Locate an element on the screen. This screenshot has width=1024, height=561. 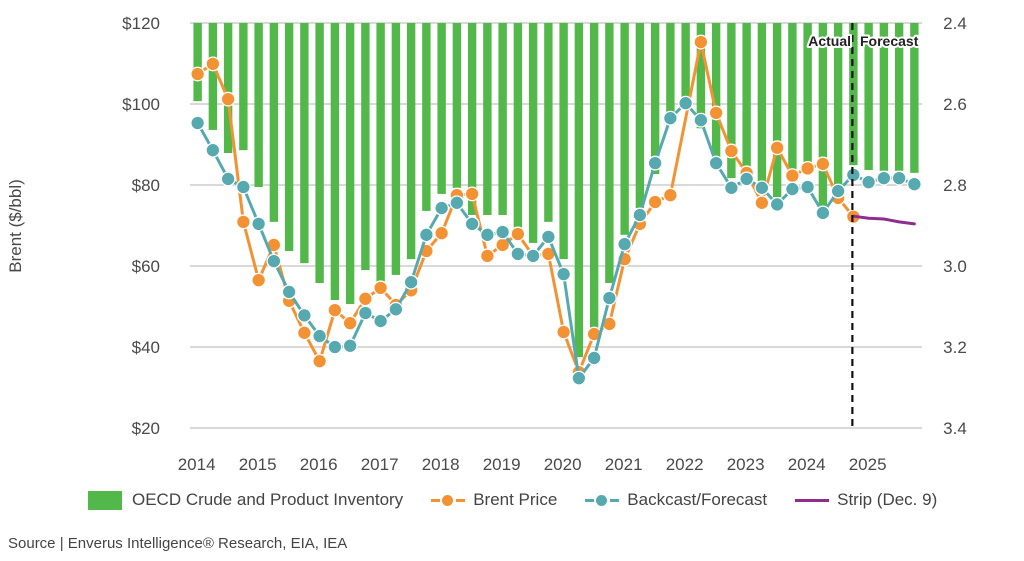
x-tick-label: 2015 is located at coordinates (258, 464).